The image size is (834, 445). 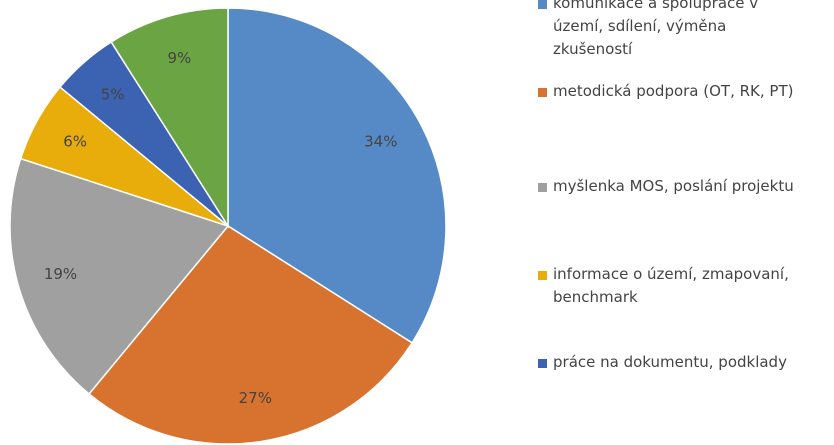 What do you see at coordinates (673, 186) in the screenshot?
I see `legend-label: myšlenka MOS, poslání projektu` at bounding box center [673, 186].